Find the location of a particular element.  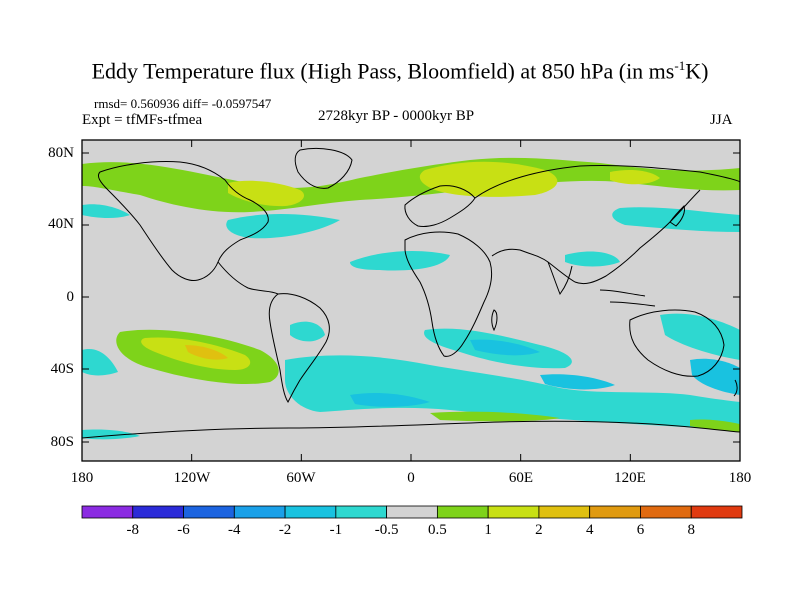

lon-tick-label: 120W is located at coordinates (192, 478).